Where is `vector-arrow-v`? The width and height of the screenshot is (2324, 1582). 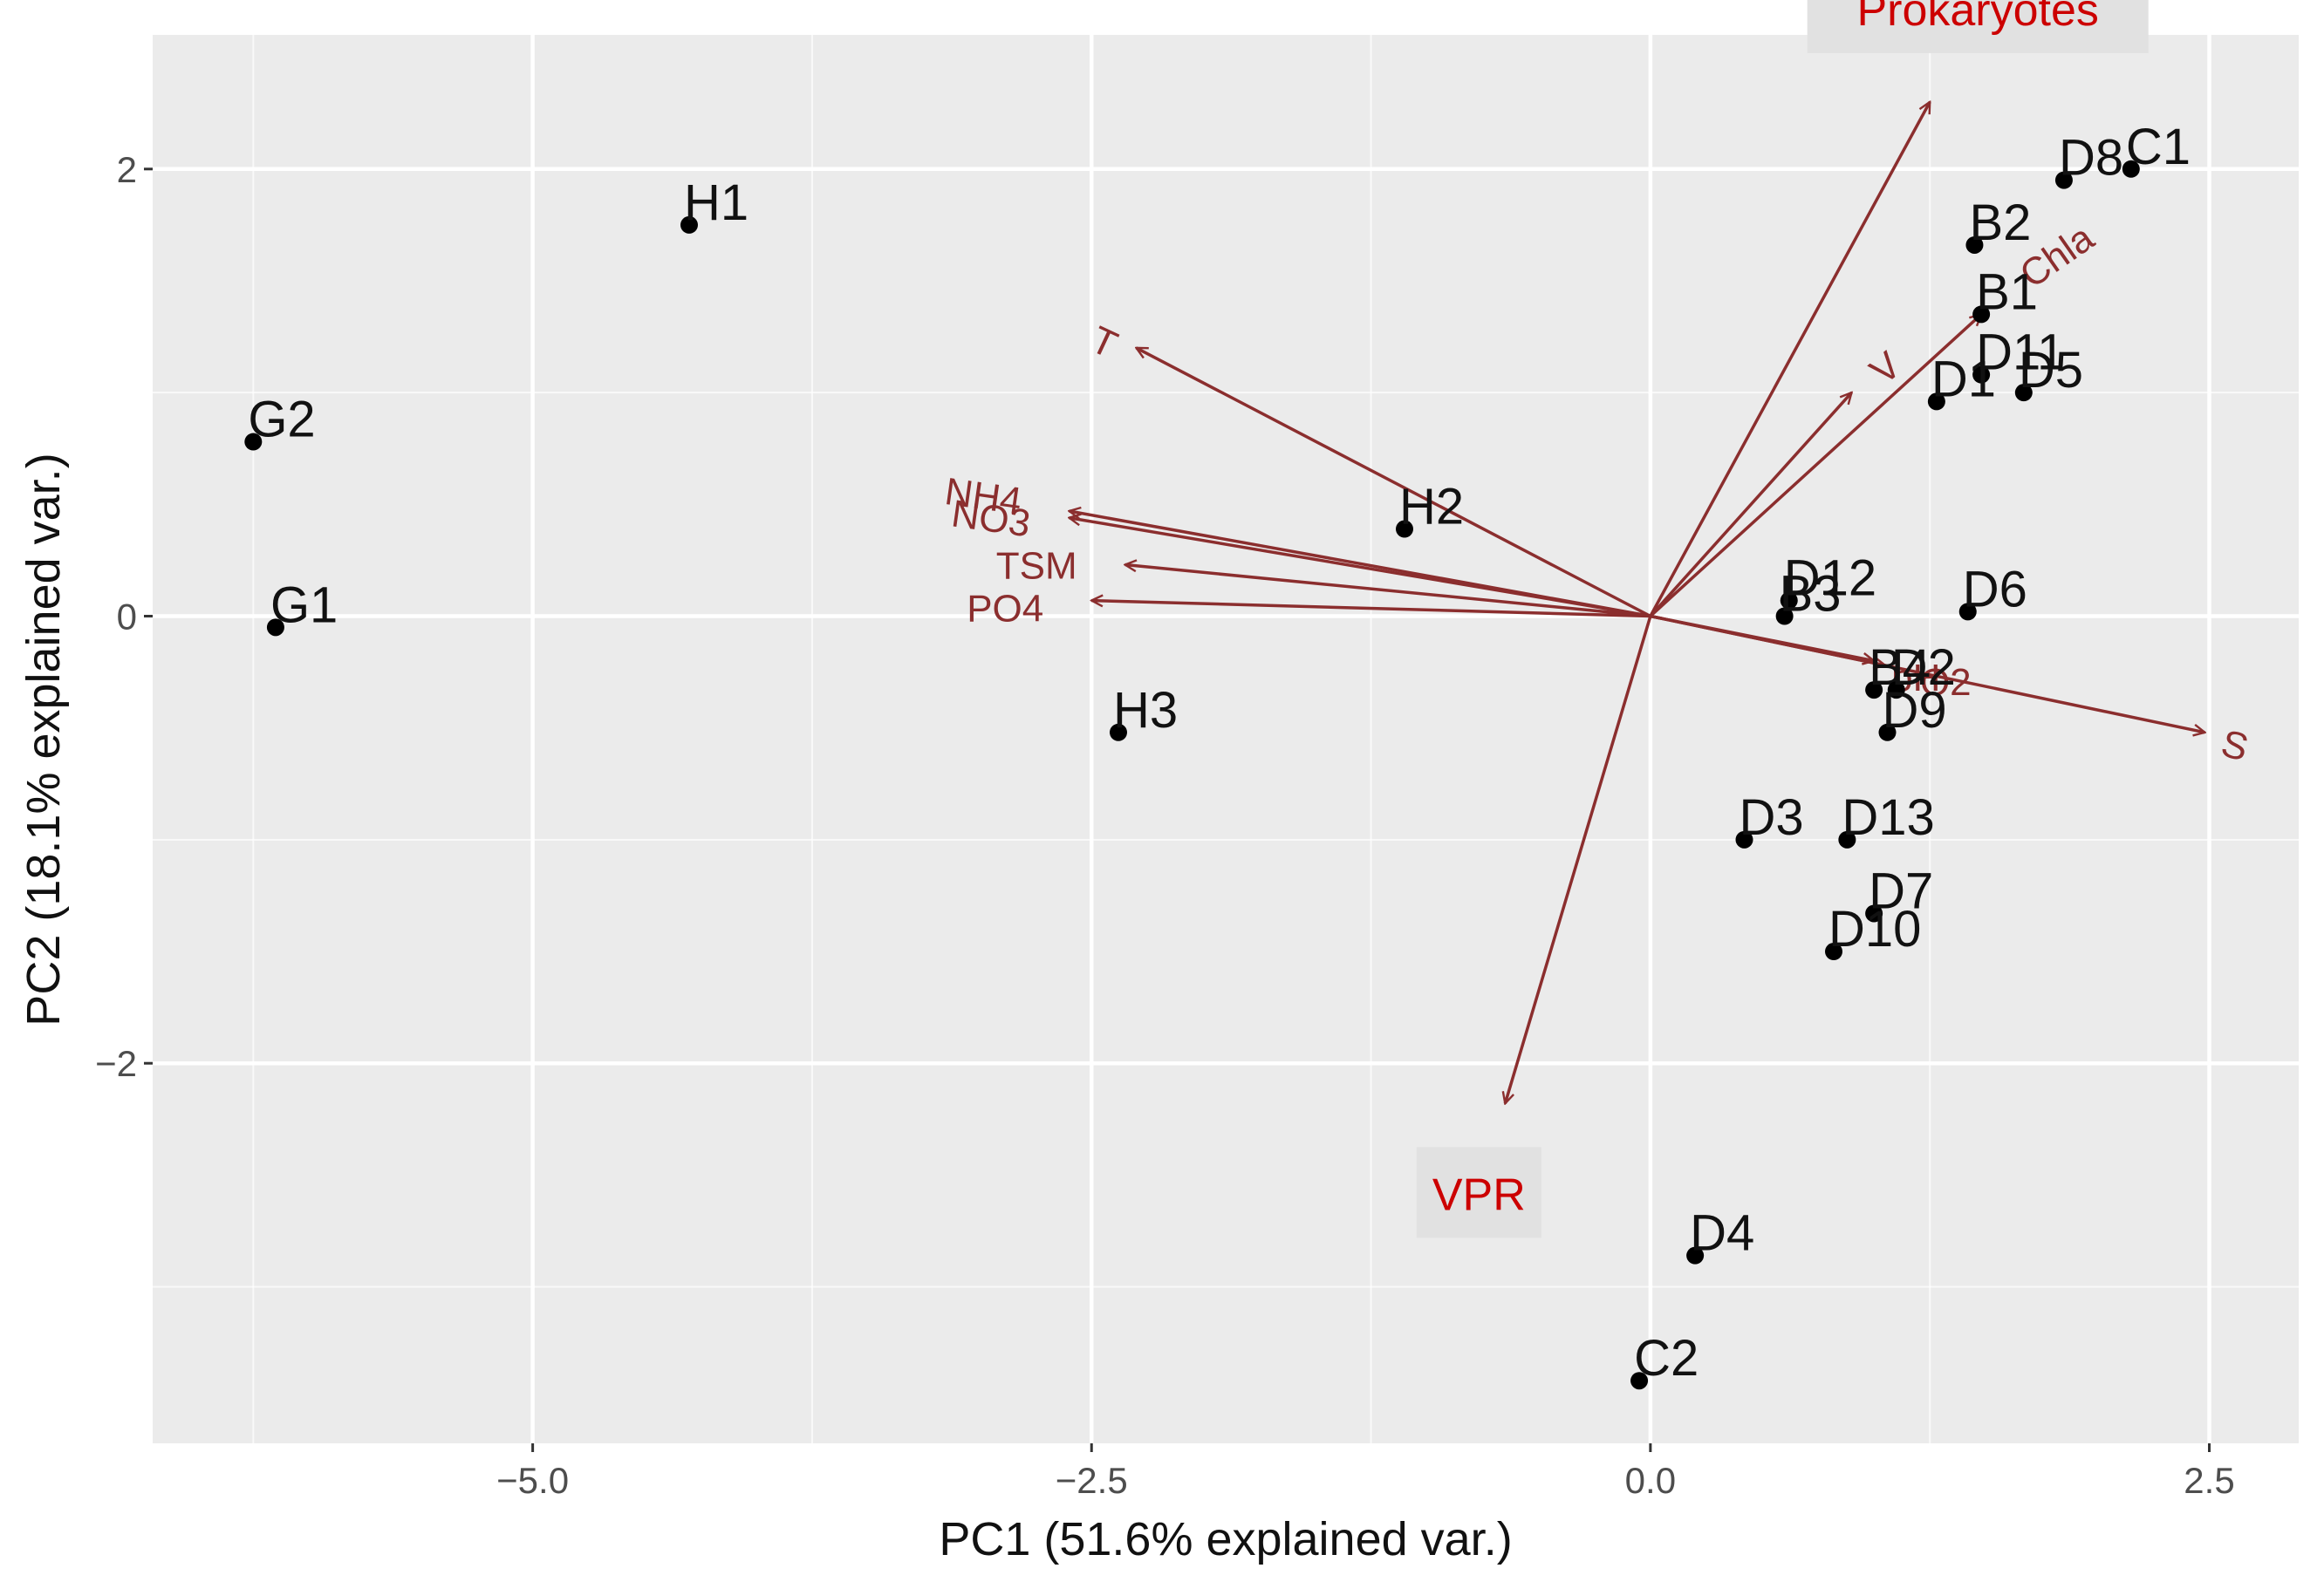 vector-arrow-v is located at coordinates (1751, 504).